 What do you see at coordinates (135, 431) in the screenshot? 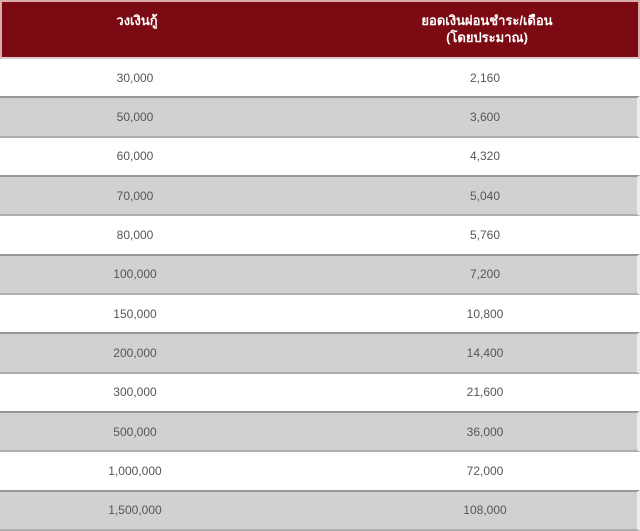
I see `loan-amount-cell: 500,000` at bounding box center [135, 431].